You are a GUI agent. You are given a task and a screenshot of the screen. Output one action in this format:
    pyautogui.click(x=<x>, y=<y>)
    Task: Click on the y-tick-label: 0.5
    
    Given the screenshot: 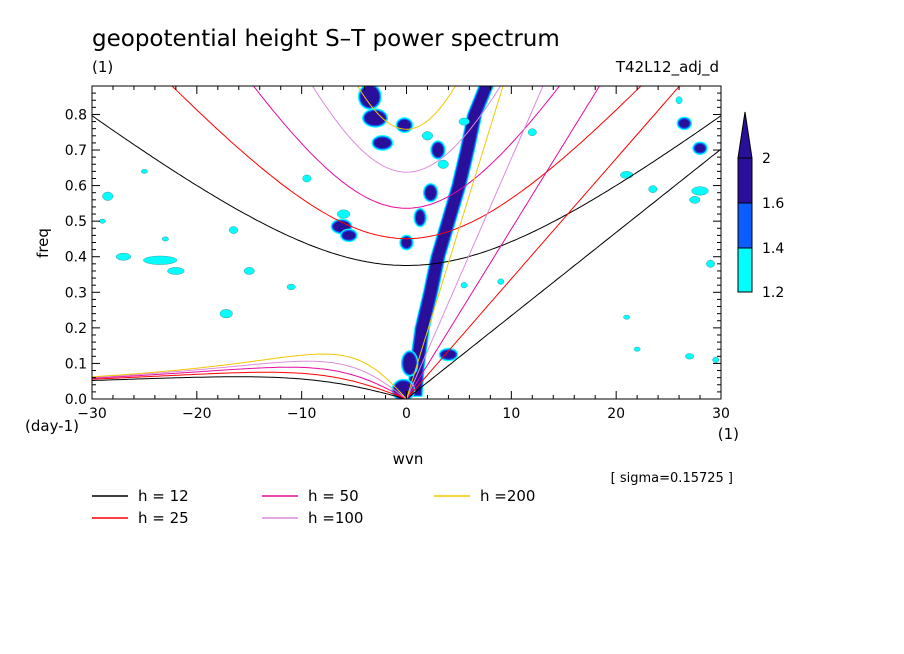 What is the action you would take?
    pyautogui.click(x=76, y=222)
    